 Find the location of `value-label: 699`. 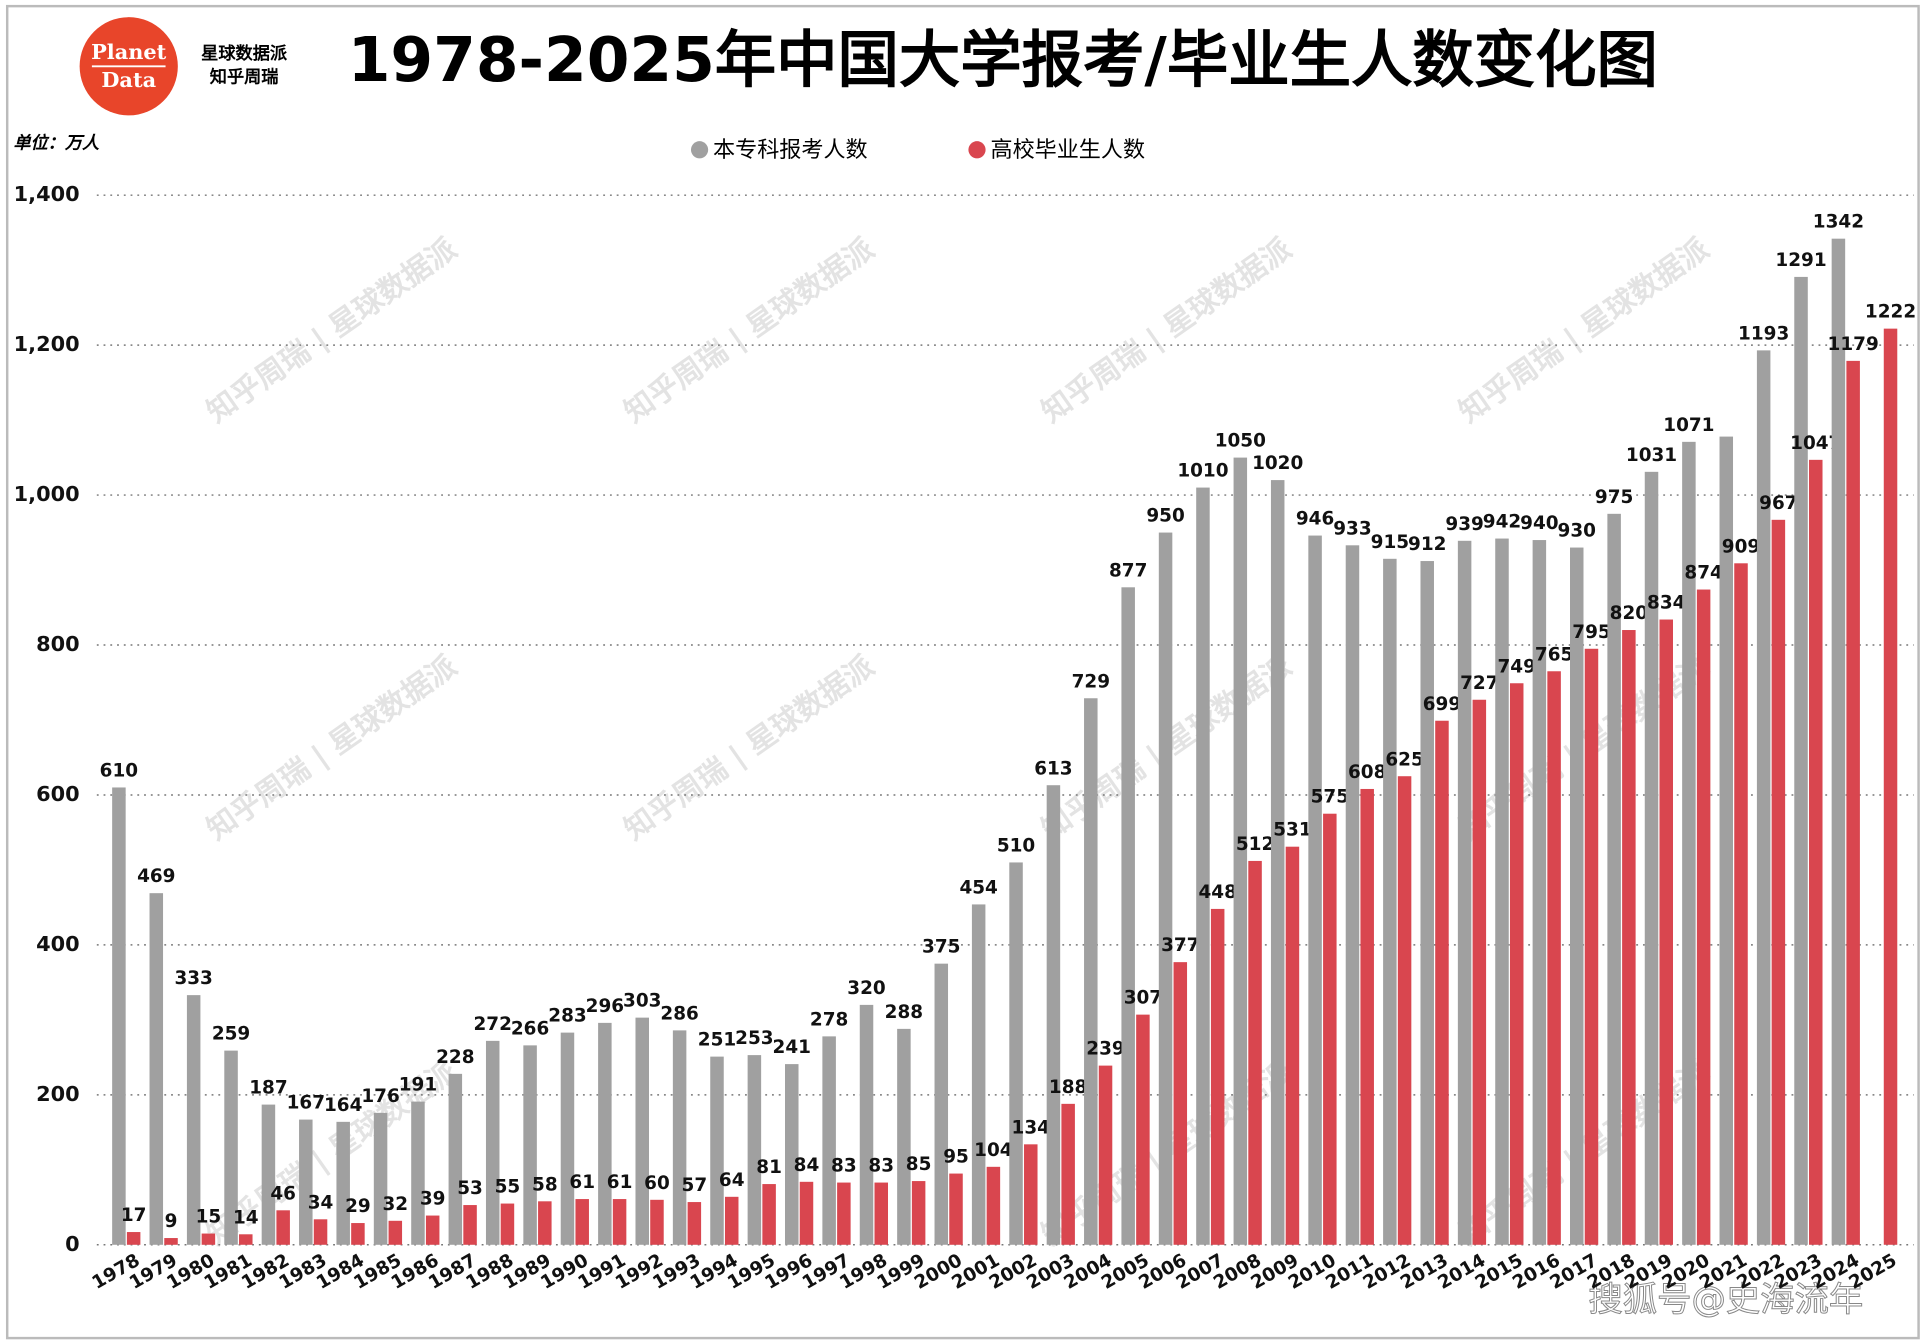

value-label: 699 is located at coordinates (1442, 704).